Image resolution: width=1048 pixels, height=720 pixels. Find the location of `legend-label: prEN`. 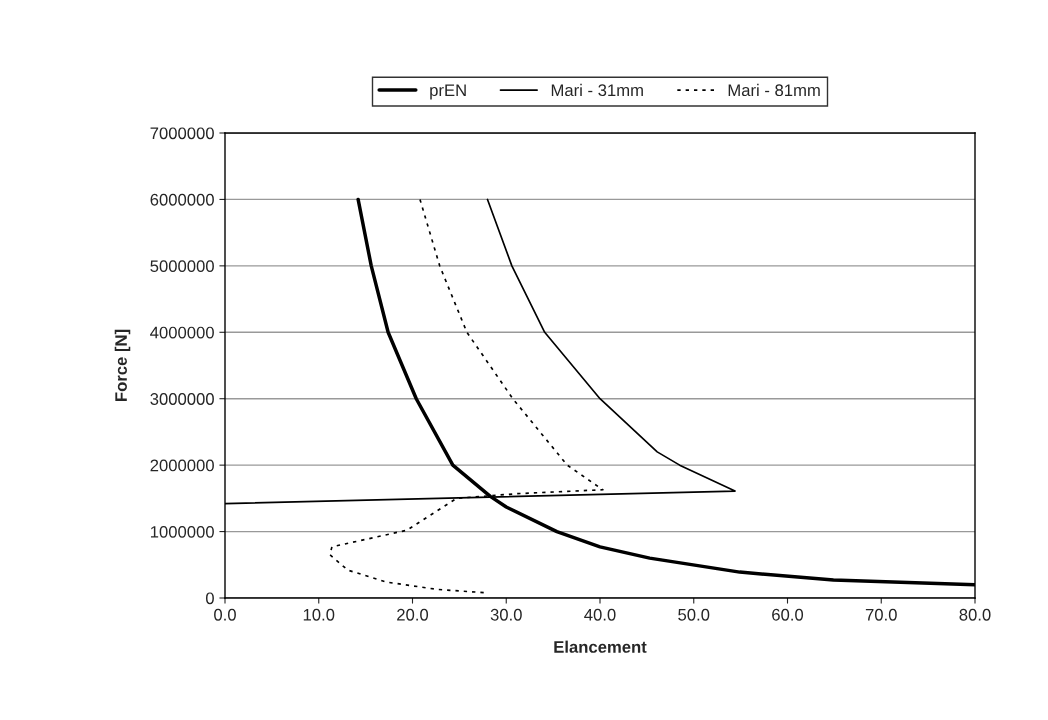

legend-label: prEN is located at coordinates (448, 92).